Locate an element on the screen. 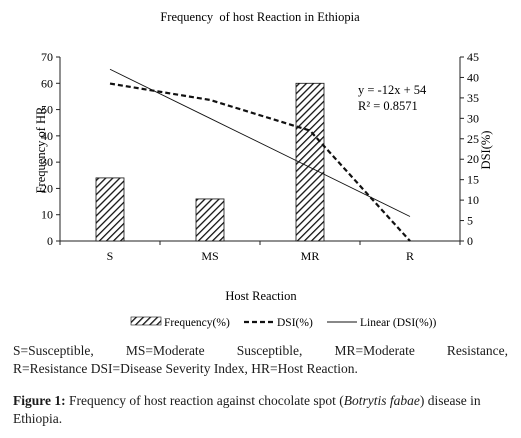  y-tick-label-left: 50 is located at coordinates (47, 110).